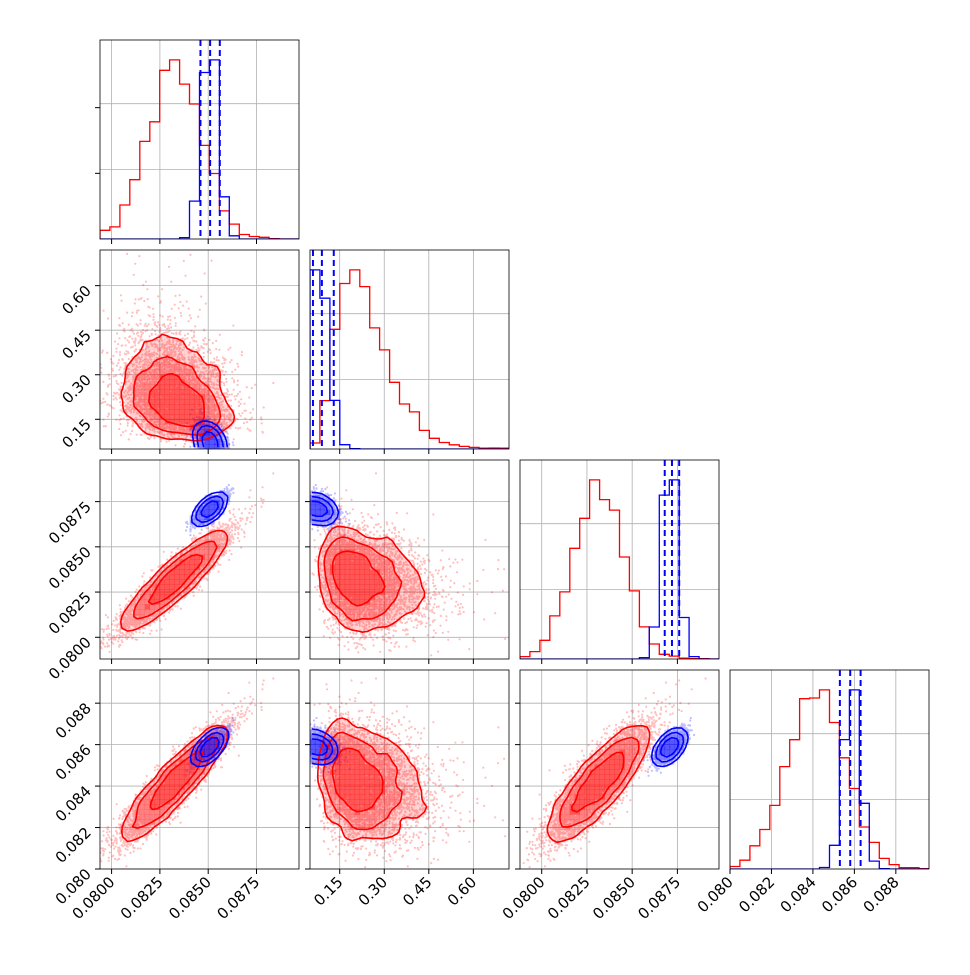  Describe the element at coordinates (76, 300) in the screenshot. I see `y-tick-label: 0.60` at that location.